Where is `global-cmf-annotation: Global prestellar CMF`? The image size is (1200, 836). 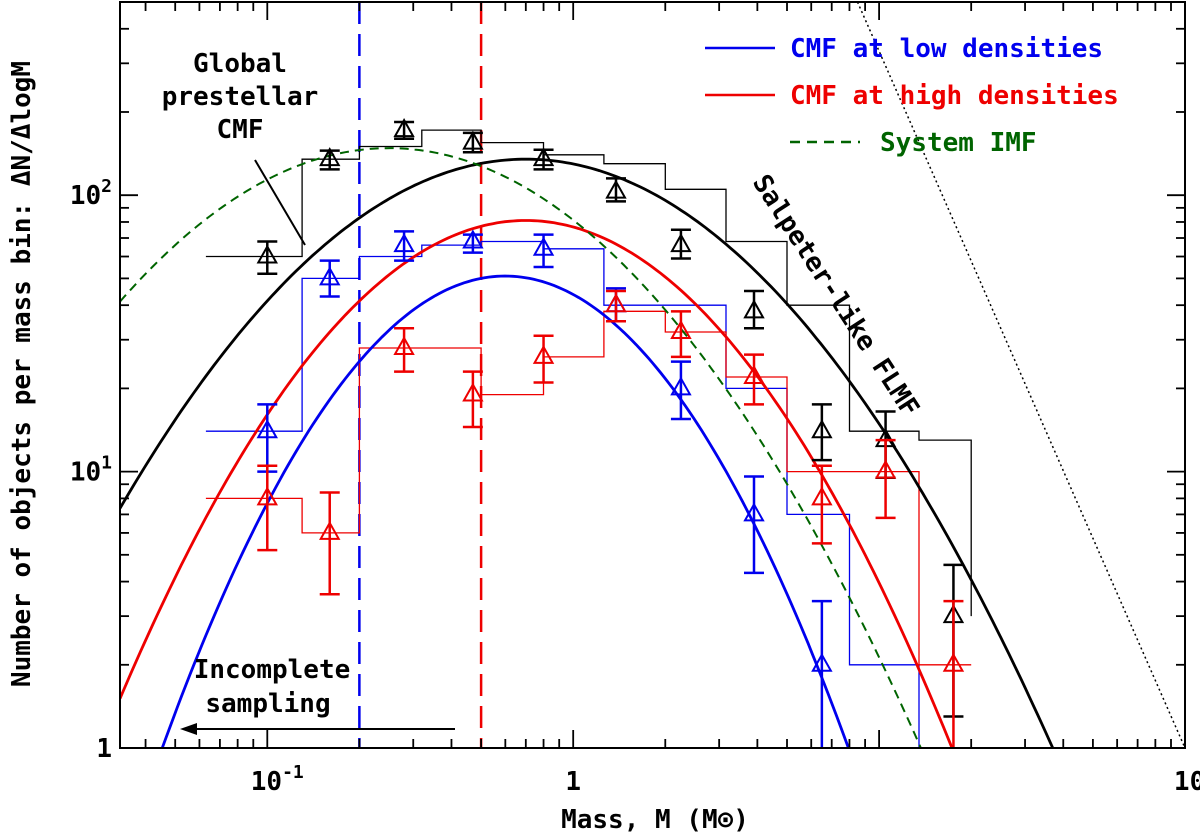
global-cmf-annotation: Global prestellar CMF is located at coordinates (240, 147).